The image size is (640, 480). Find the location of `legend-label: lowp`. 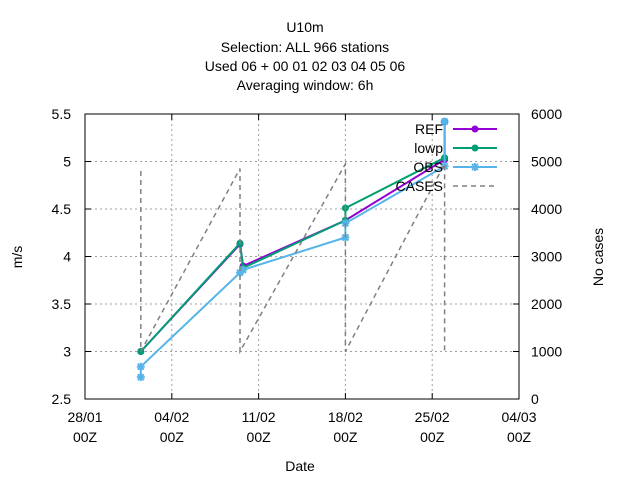

legend-label: lowp is located at coordinates (428, 148).